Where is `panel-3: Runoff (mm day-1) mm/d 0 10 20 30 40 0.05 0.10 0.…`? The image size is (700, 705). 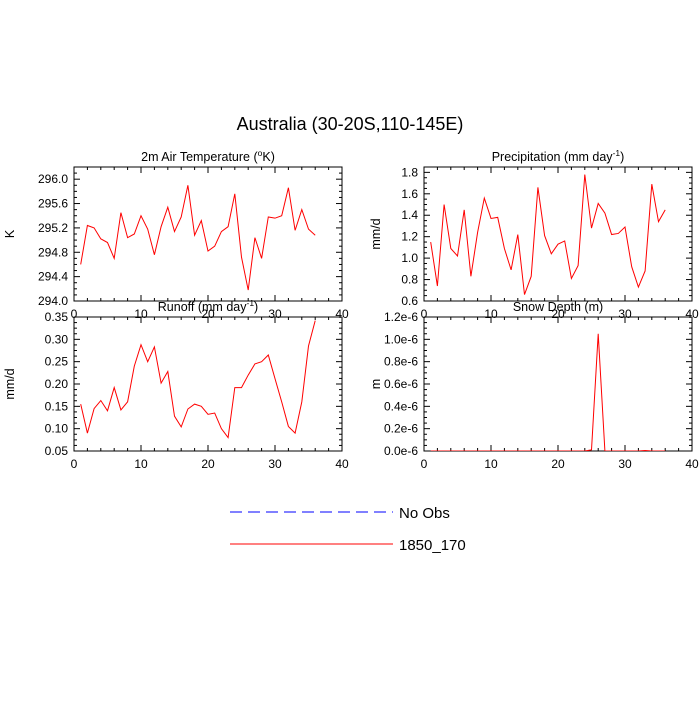
panel-3: Runoff (mm day-1) mm/d 0 10 20 30 40 0.05 0.10 0.… is located at coordinates (176, 384).